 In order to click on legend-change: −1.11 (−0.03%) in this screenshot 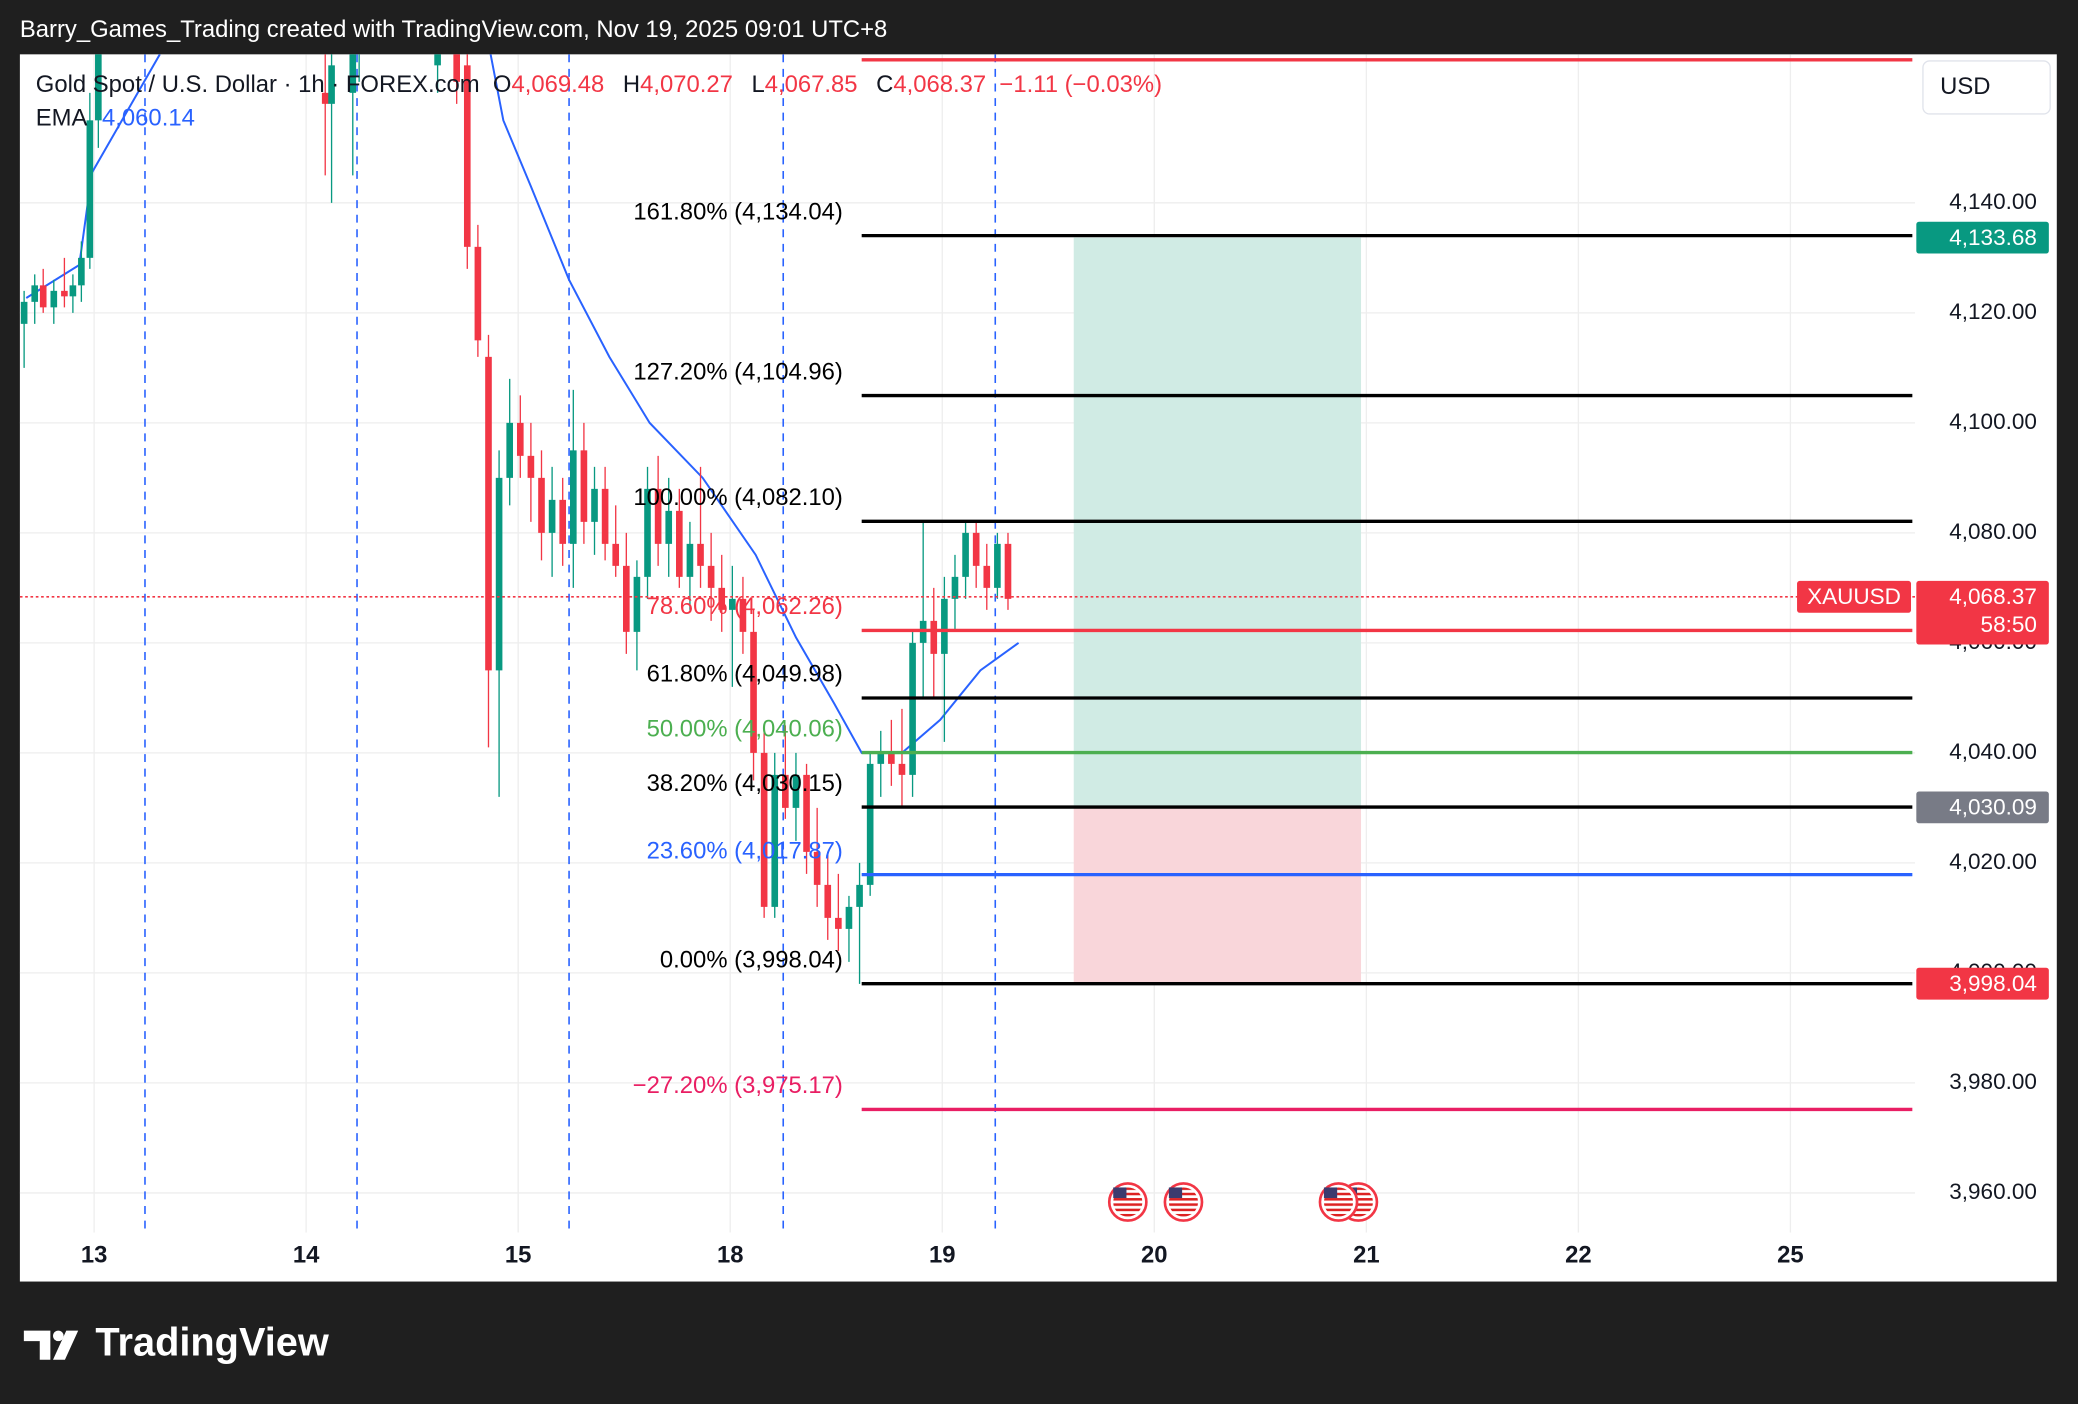, I will do `click(1080, 84)`.